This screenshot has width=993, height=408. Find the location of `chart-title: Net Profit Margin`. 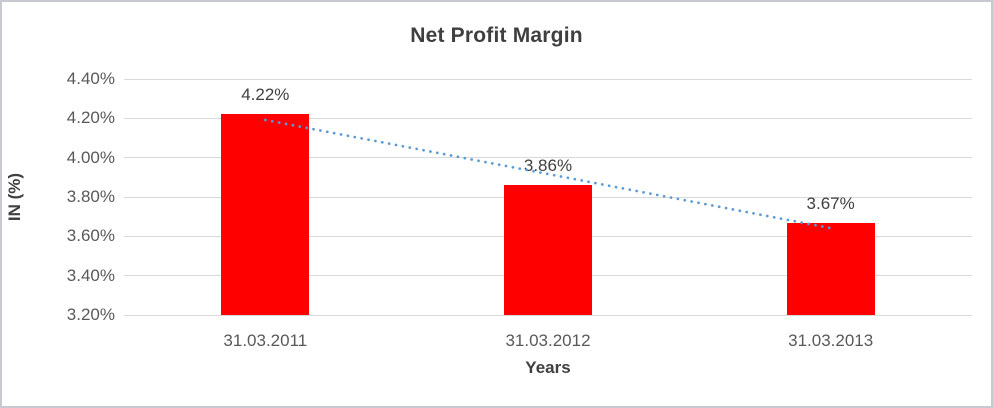

chart-title: Net Profit Margin is located at coordinates (496, 35).